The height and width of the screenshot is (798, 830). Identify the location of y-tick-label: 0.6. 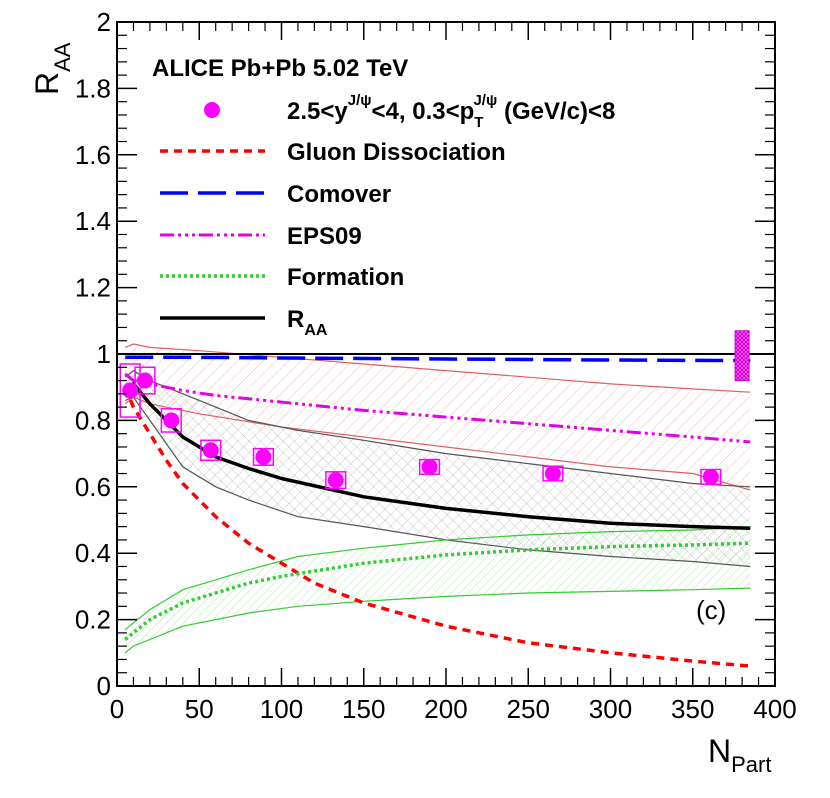
(93, 487).